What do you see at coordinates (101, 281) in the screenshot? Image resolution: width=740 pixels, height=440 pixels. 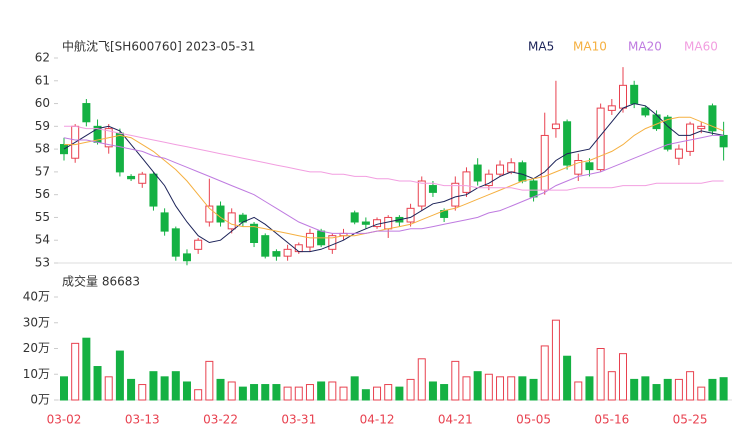 I see `volume-title: 成交量 86683` at bounding box center [101, 281].